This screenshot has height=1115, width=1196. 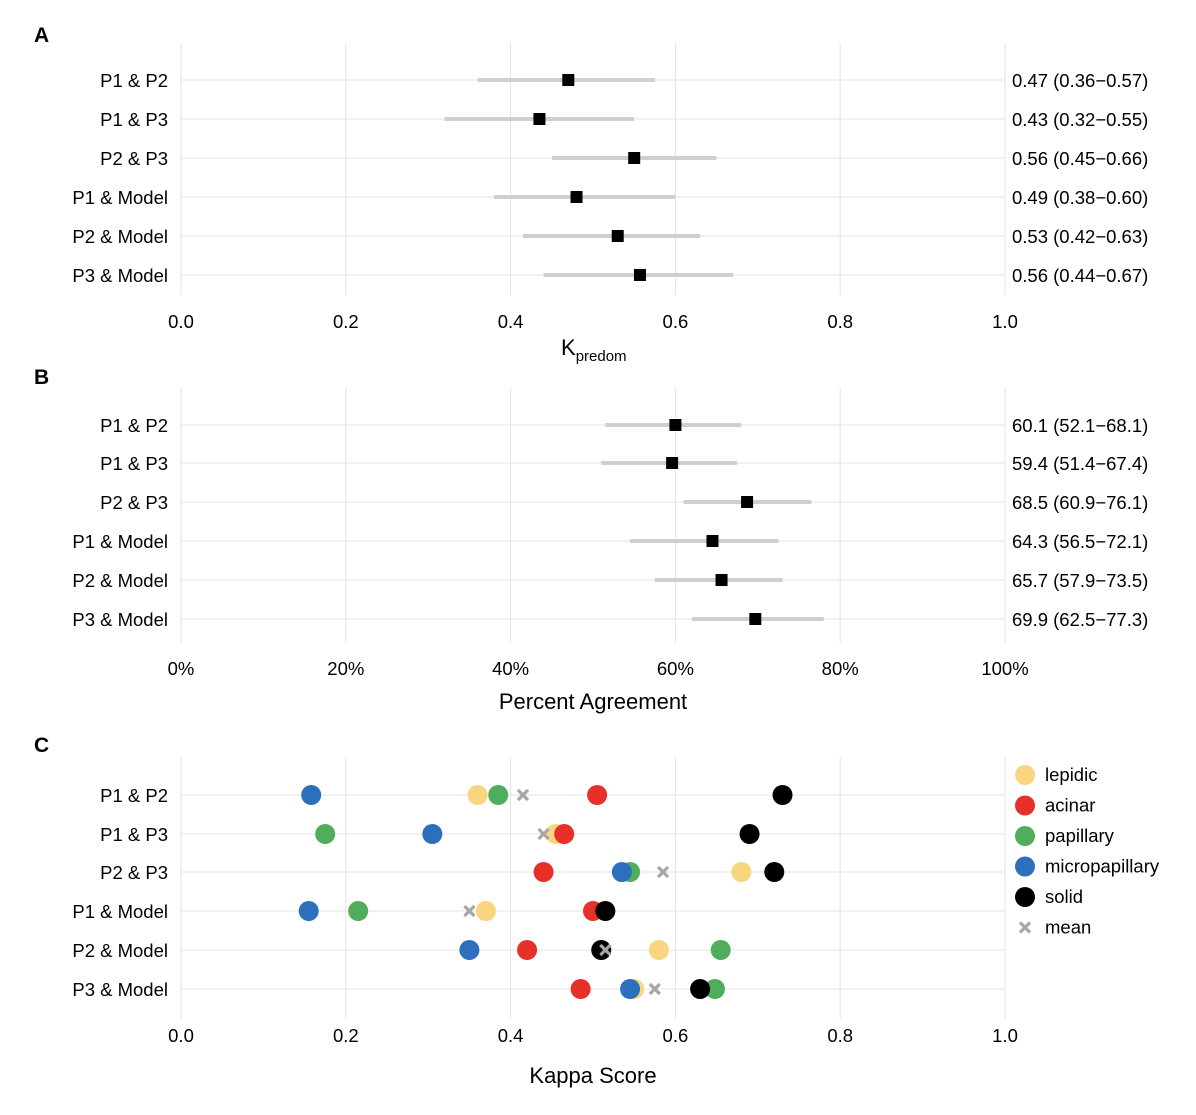 I want to click on x-axis-title: Kappa Score, so click(x=592, y=1075).